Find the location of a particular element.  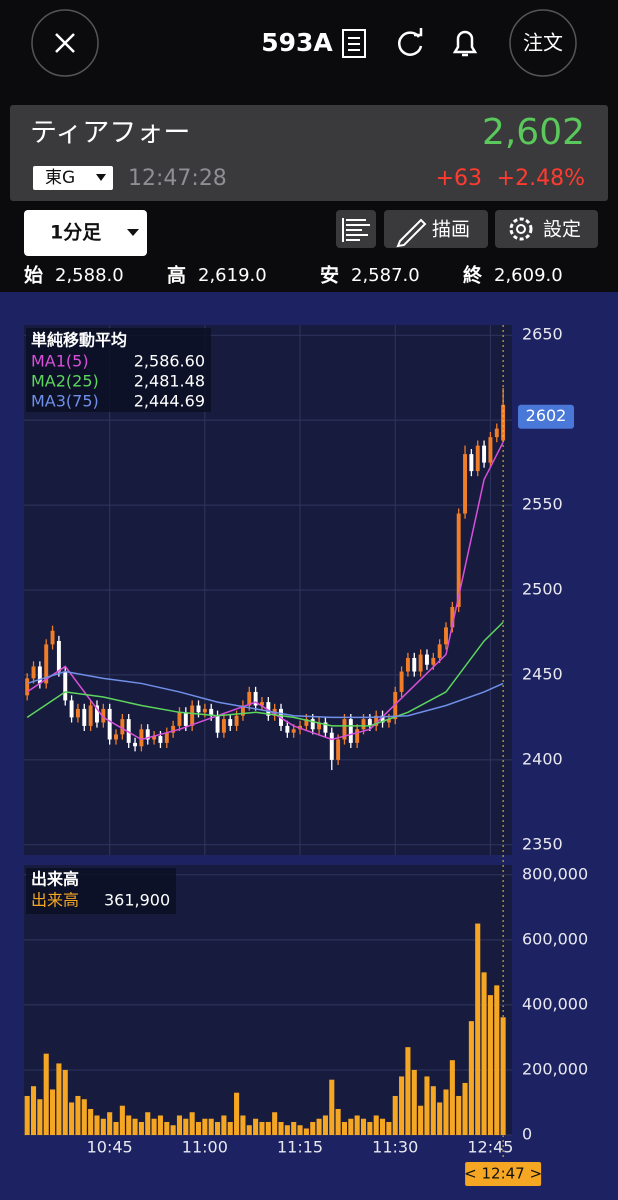

close-button is located at coordinates (65, 43).